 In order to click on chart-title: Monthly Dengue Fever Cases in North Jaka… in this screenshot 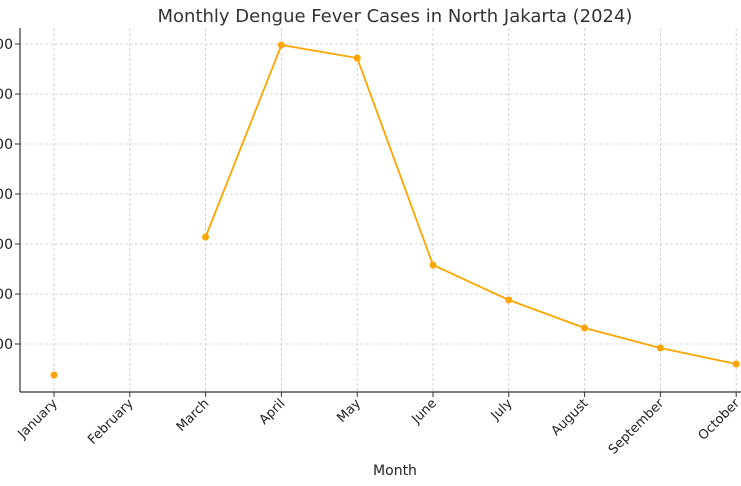, I will do `click(395, 16)`.